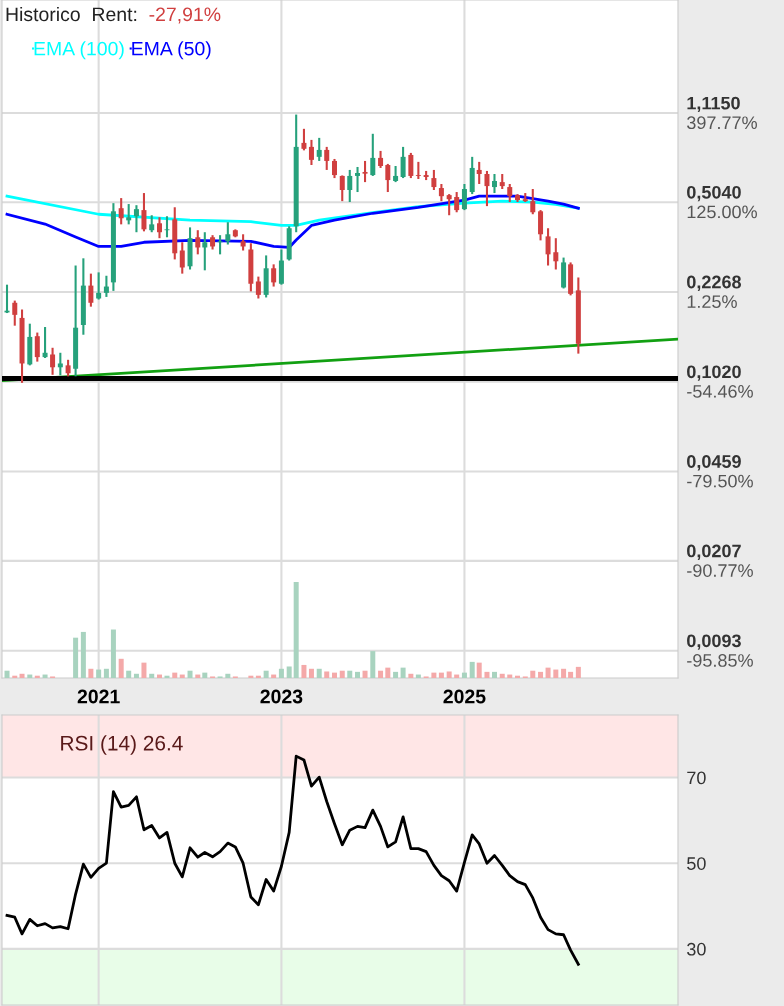  I want to click on legend-label: EMA (100), so click(79, 50).